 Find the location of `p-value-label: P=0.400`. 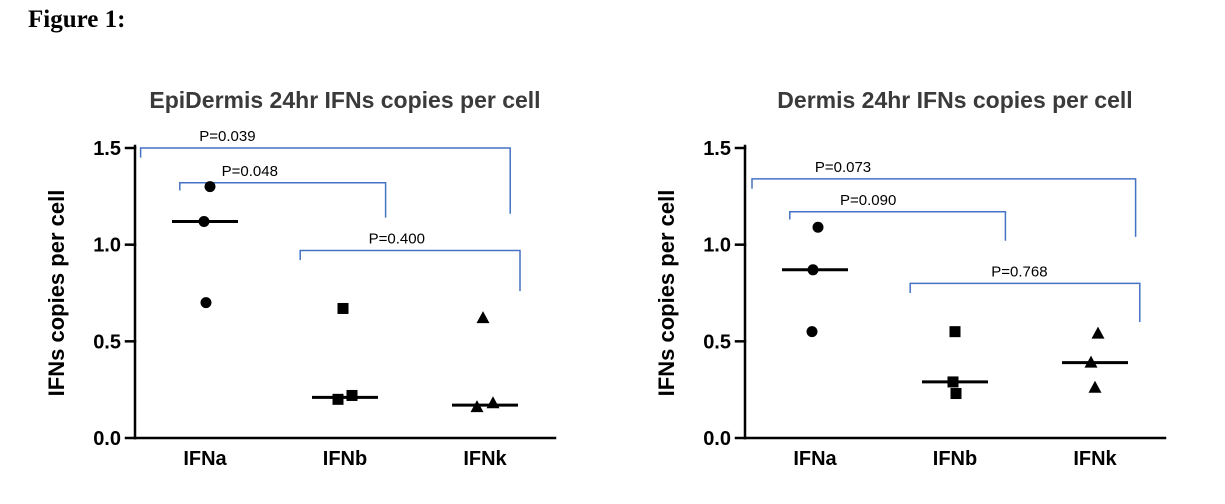

p-value-label: P=0.400 is located at coordinates (397, 238).